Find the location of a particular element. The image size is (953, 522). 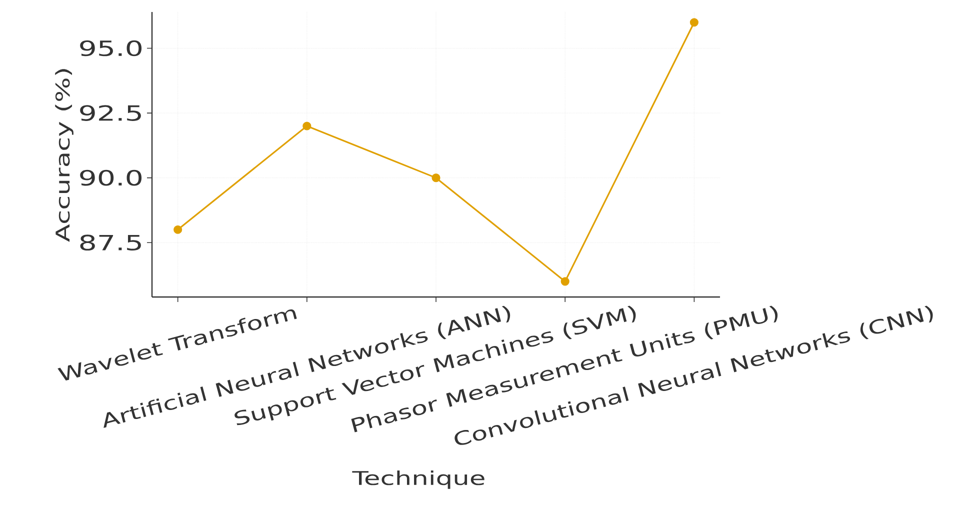

y-tick-label: 92.5 is located at coordinates (110, 113).